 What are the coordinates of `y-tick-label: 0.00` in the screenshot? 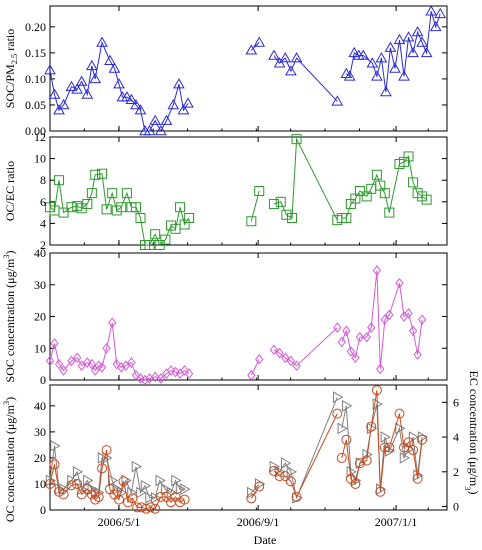 It's located at (35, 131).